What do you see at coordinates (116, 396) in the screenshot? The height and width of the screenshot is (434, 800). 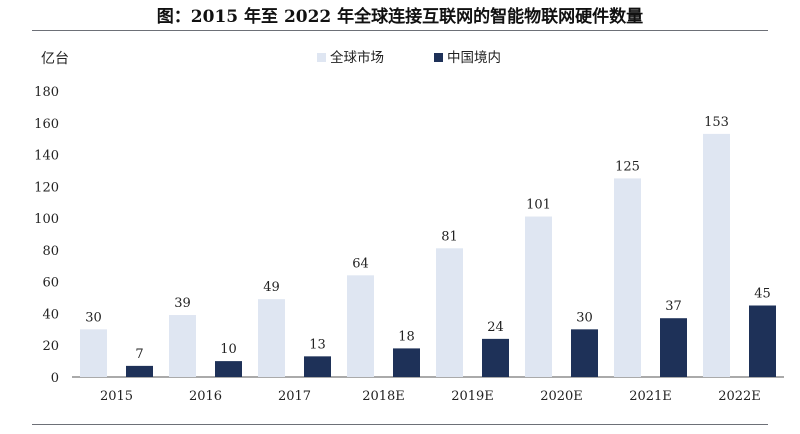 I see `x-tick-label: 2015` at bounding box center [116, 396].